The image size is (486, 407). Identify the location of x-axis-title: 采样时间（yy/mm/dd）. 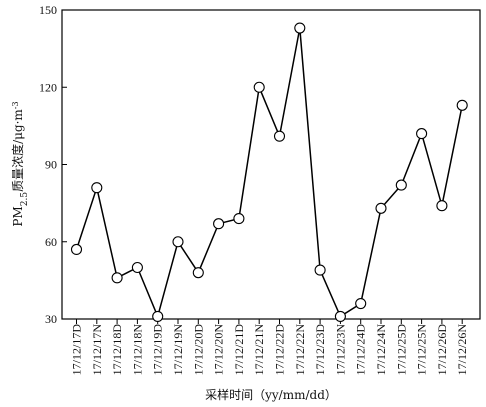
(271, 394).